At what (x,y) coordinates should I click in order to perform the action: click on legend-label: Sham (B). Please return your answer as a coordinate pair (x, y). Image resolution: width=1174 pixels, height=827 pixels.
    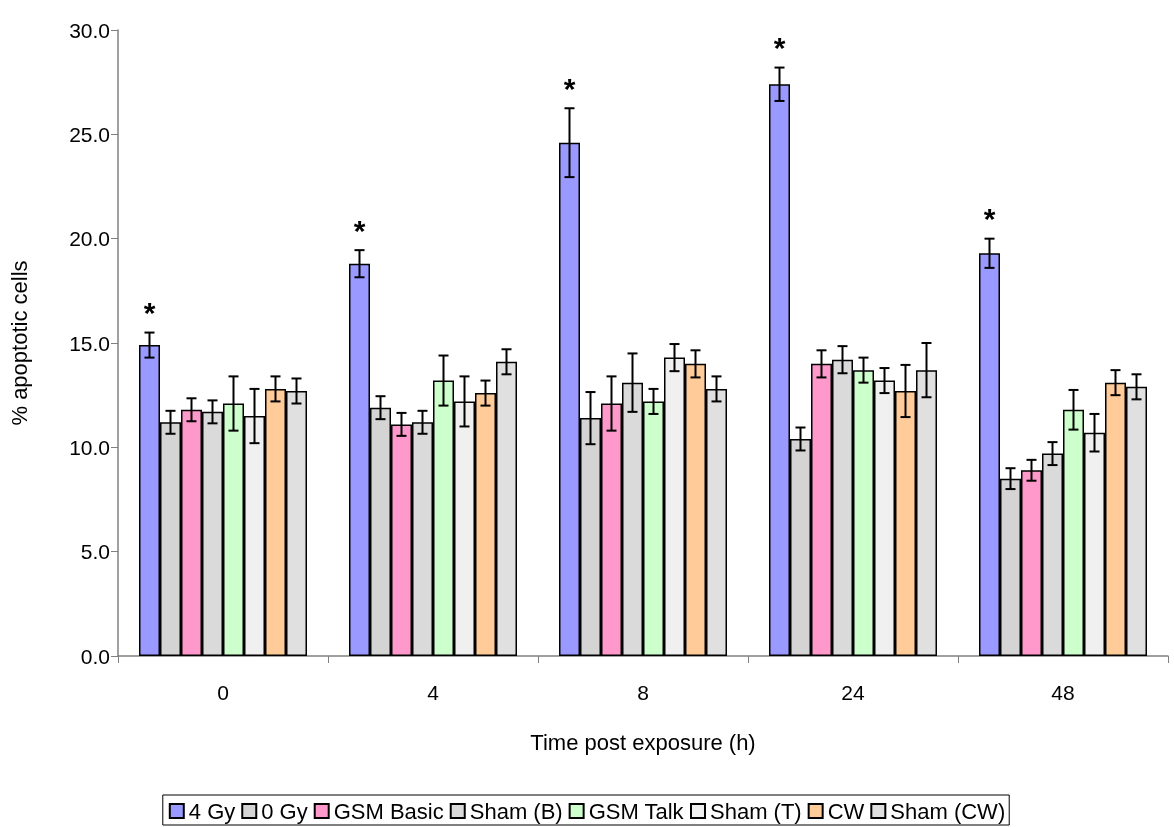
    Looking at the image, I should click on (516, 811).